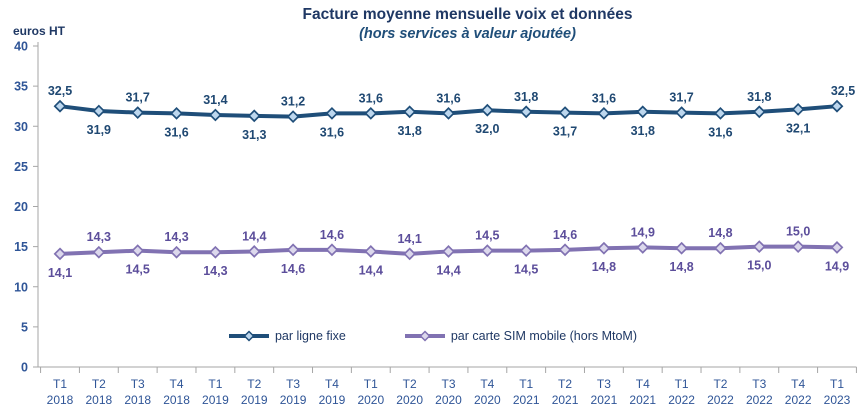 This screenshot has width=865, height=416. What do you see at coordinates (293, 102) in the screenshot?
I see `data-label: 31,2` at bounding box center [293, 102].